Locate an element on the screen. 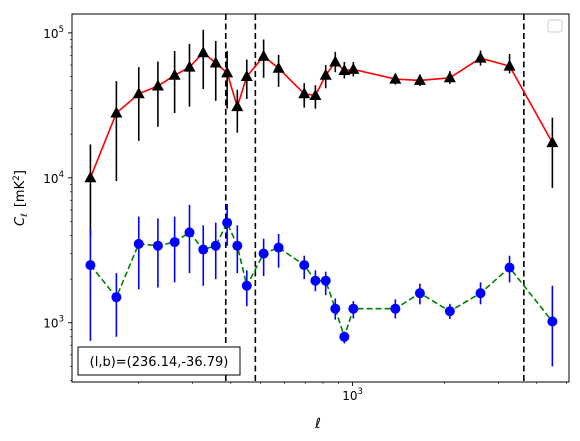  y-axis-title: Cℓ [mK2] is located at coordinates (21, 198).